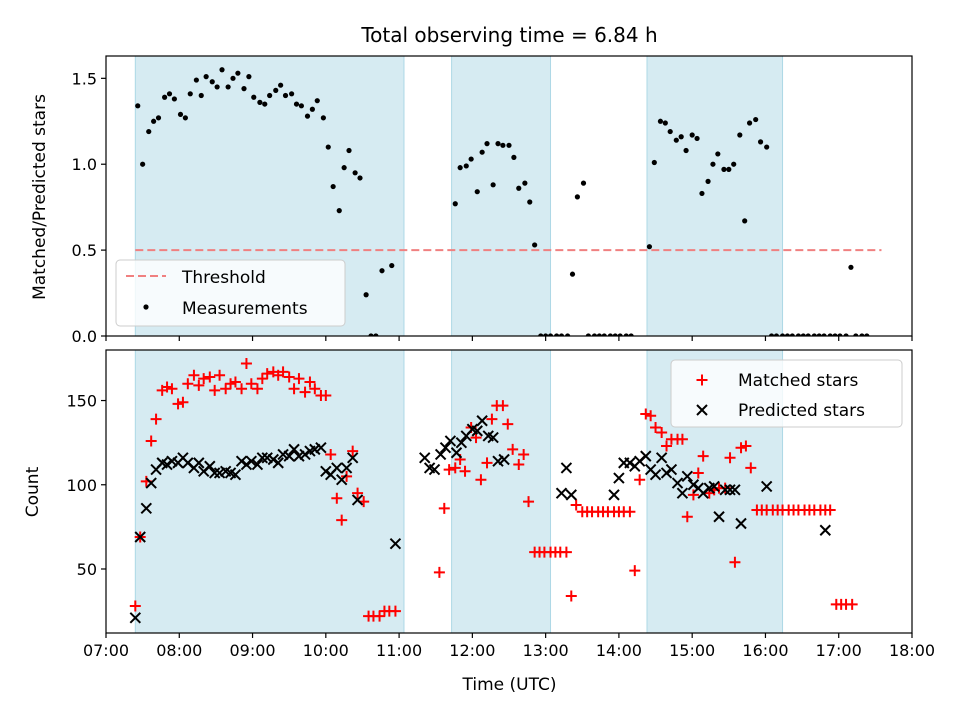 This screenshot has width=960, height=724. What do you see at coordinates (81, 485) in the screenshot?
I see `bottom-y-tick-label: 100` at bounding box center [81, 485].